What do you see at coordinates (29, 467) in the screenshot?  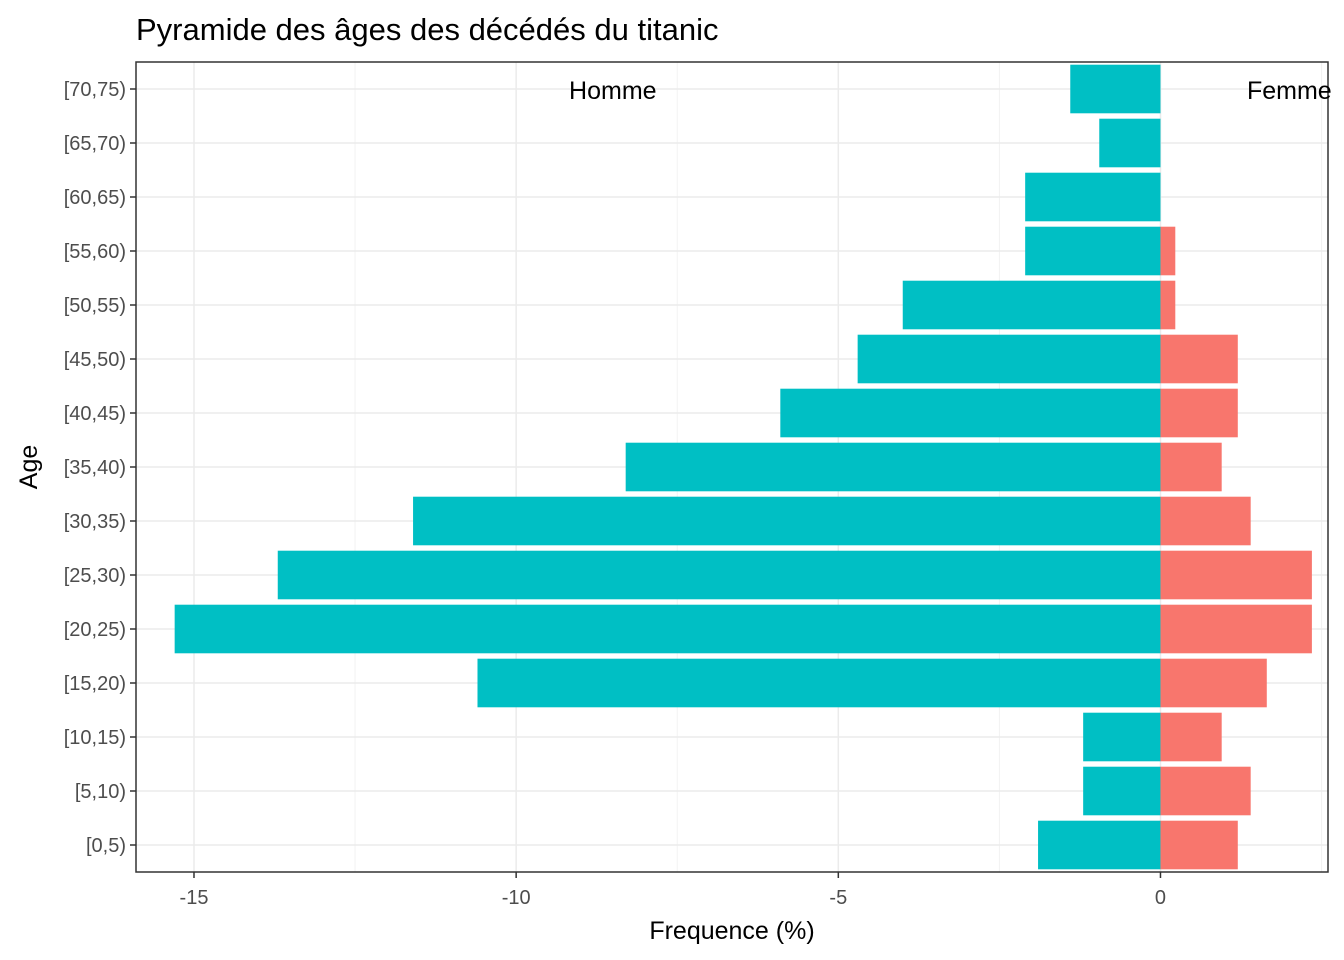 I see `y-axis-title: Age` at bounding box center [29, 467].